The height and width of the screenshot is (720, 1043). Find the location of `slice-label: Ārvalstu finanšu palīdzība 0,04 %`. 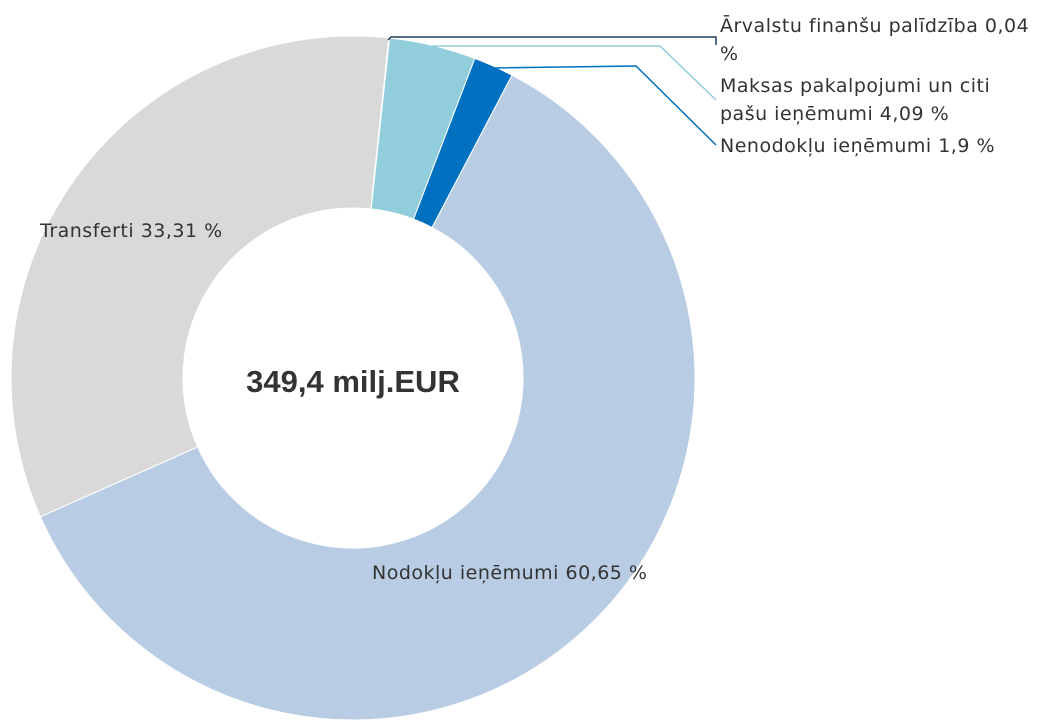

slice-label: Ārvalstu finanšu palīdzība 0,04 % is located at coordinates (880, 40).